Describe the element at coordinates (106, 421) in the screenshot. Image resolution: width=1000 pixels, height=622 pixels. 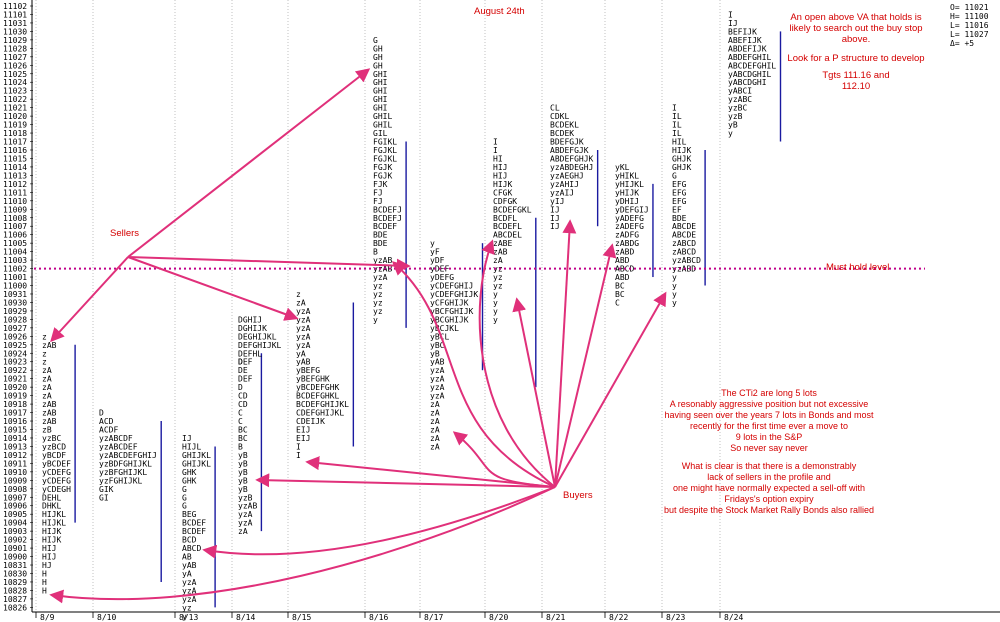
I see `tpo-row: ACD` at that location.